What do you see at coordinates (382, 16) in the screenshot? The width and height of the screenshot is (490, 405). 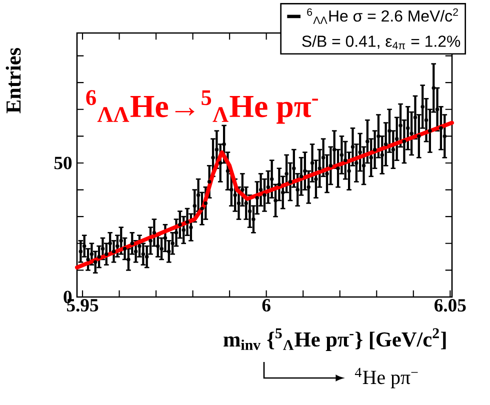 I see `legend-label: 6$_{ΛΛ}$He σ = 2.6 MeV/c$^{2}$` at bounding box center [382, 16].